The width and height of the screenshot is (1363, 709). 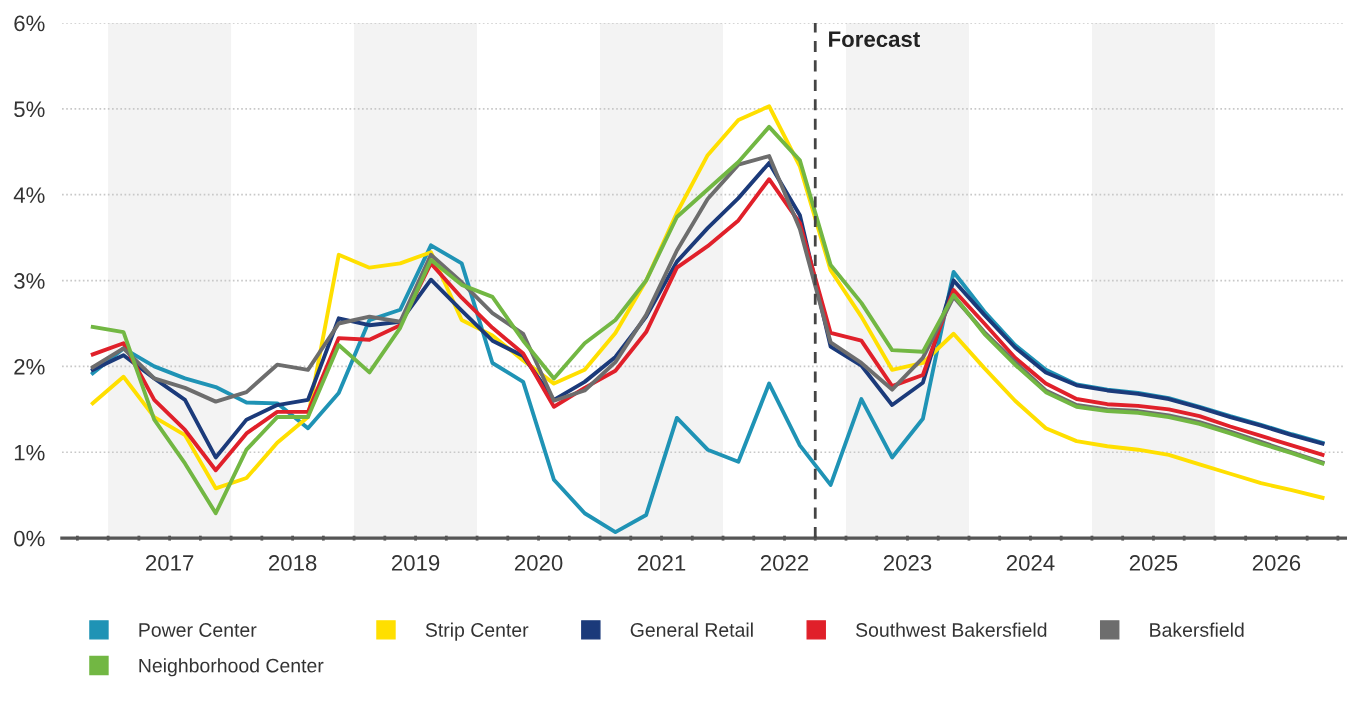 I want to click on y-tick-label: 0%, so click(x=29, y=538).